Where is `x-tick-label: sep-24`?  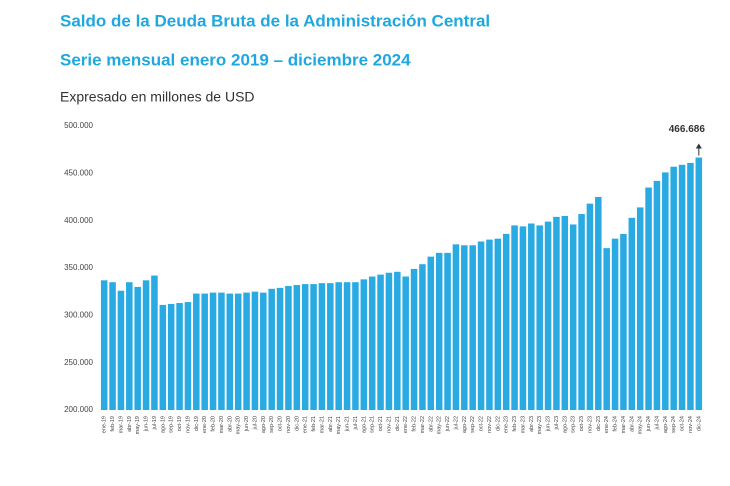
x-tick-label: sep-24 is located at coordinates (674, 424).